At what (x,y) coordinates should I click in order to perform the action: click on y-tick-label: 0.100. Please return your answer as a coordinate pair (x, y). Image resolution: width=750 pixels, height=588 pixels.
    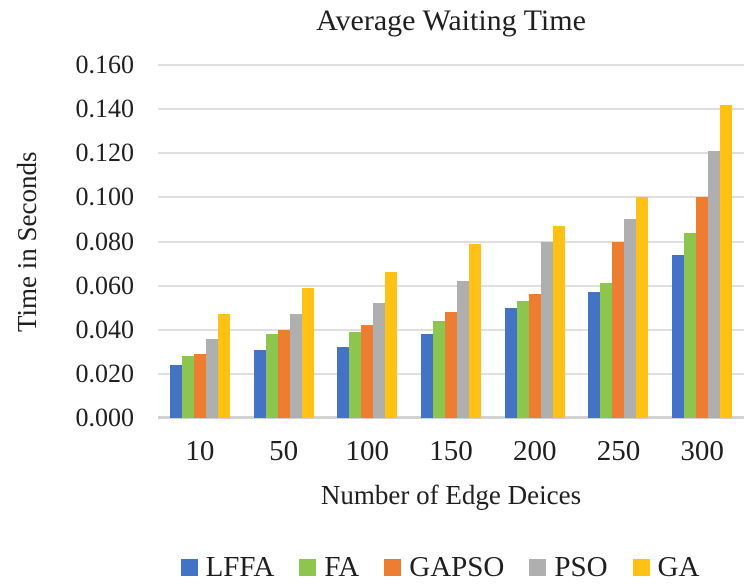
    Looking at the image, I should click on (105, 197).